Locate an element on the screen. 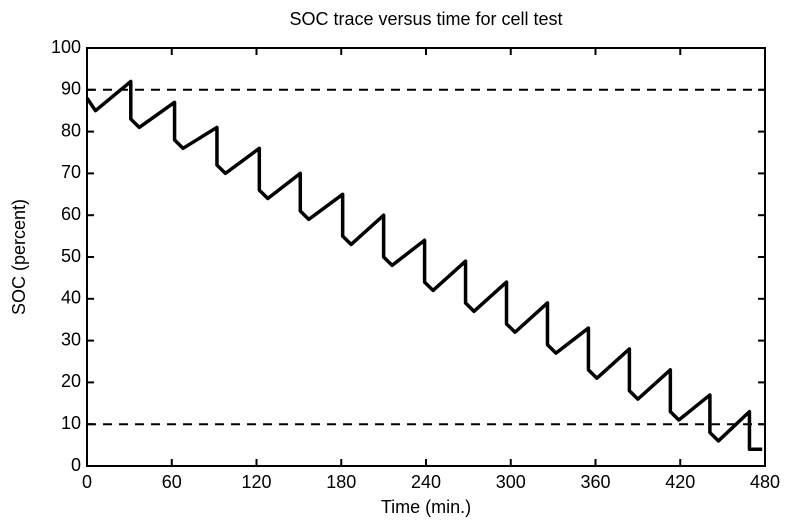 This screenshot has width=787, height=525. y-tick-label: 80 is located at coordinates (71, 130).